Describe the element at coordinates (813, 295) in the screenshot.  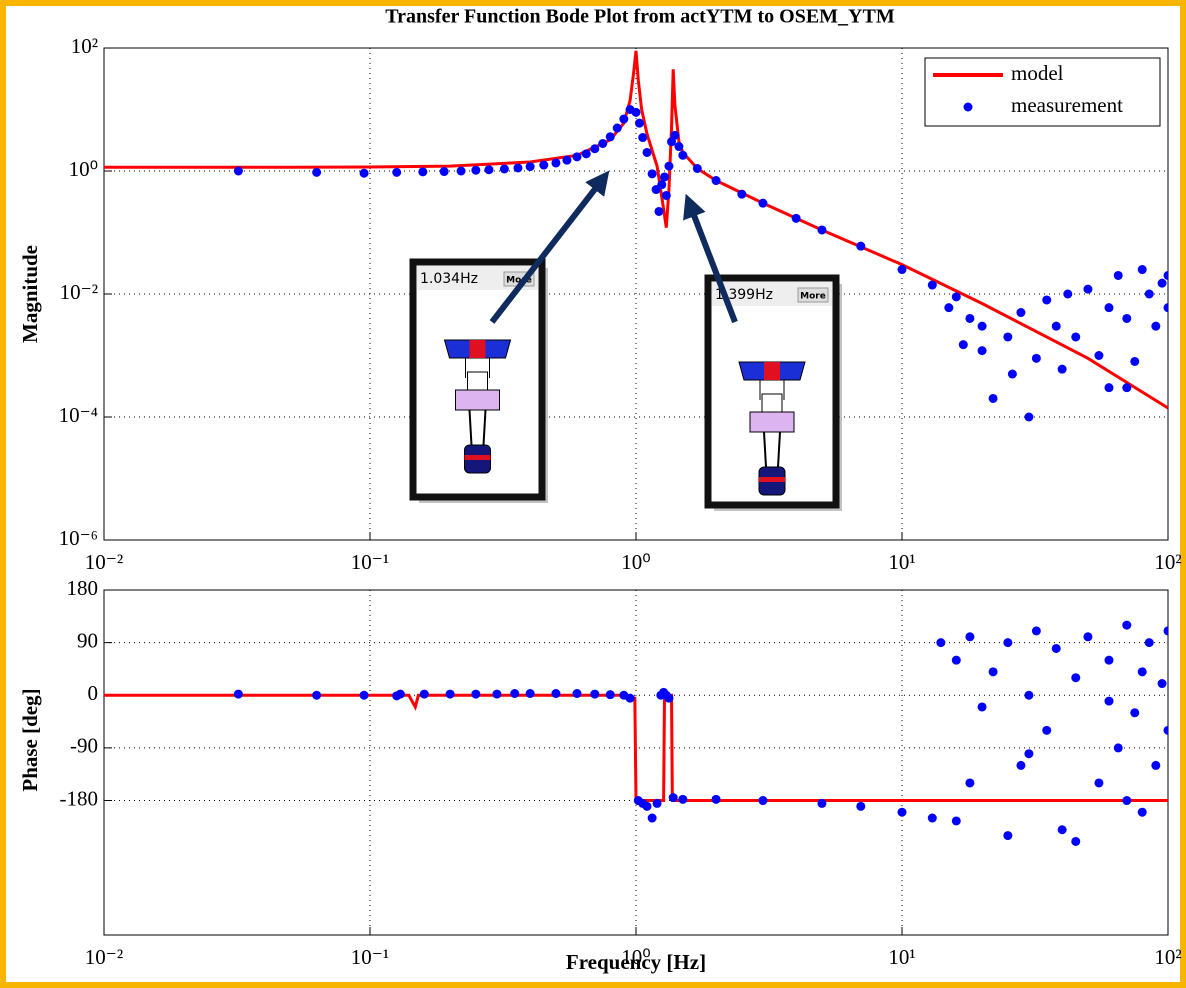
I see `more-button` at that location.